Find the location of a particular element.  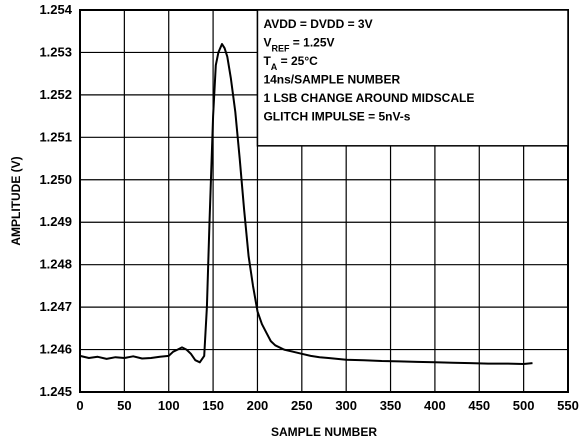

x-tick-label: 400 is located at coordinates (435, 405).